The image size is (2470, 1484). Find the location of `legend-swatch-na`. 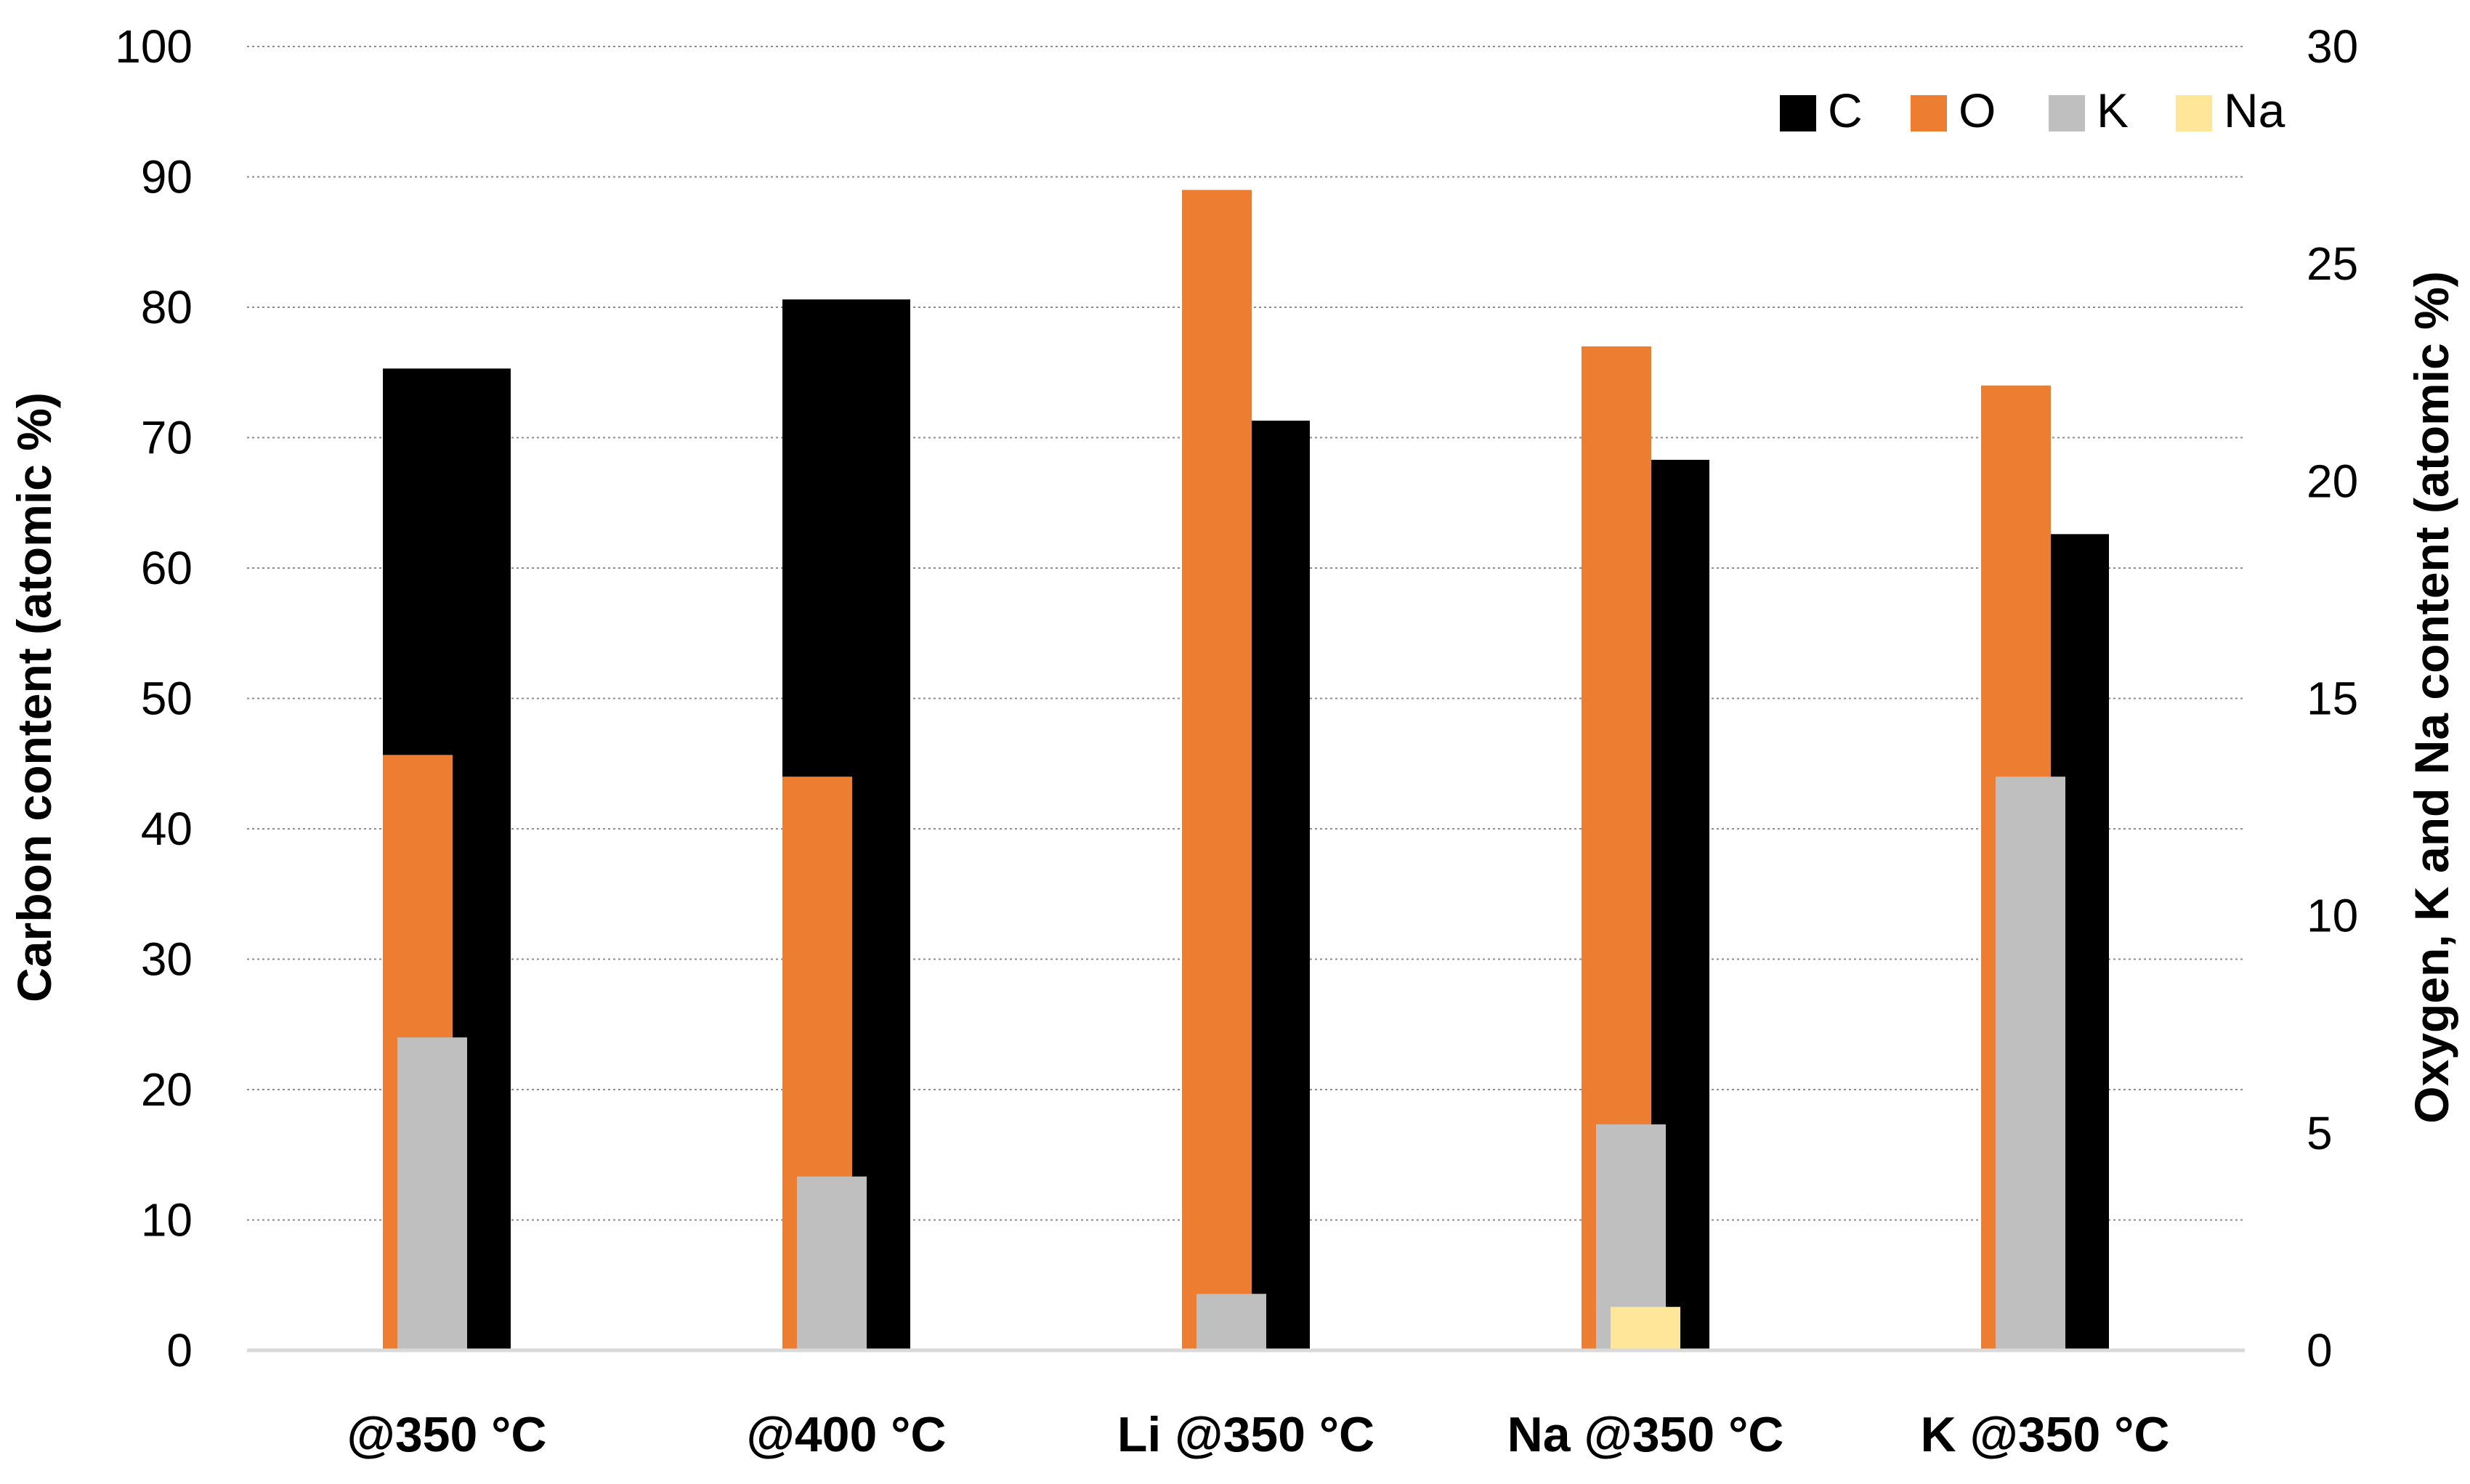

legend-swatch-na is located at coordinates (2194, 113).